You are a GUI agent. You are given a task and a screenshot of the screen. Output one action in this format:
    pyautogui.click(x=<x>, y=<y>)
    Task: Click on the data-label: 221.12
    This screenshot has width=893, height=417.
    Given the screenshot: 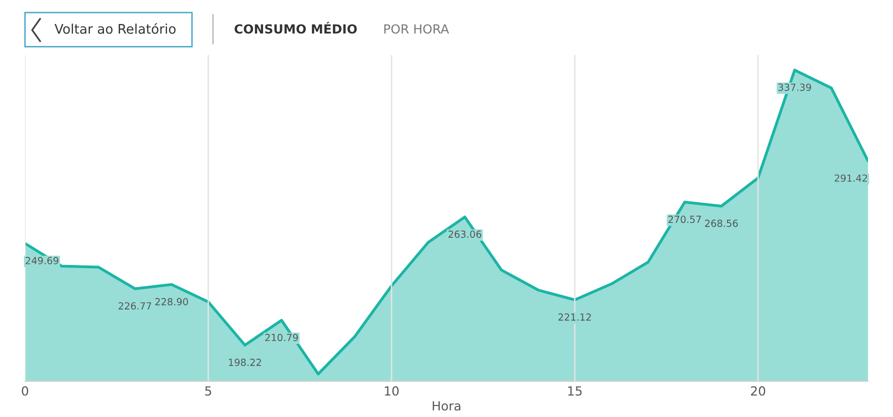 What is the action you would take?
    pyautogui.click(x=574, y=317)
    